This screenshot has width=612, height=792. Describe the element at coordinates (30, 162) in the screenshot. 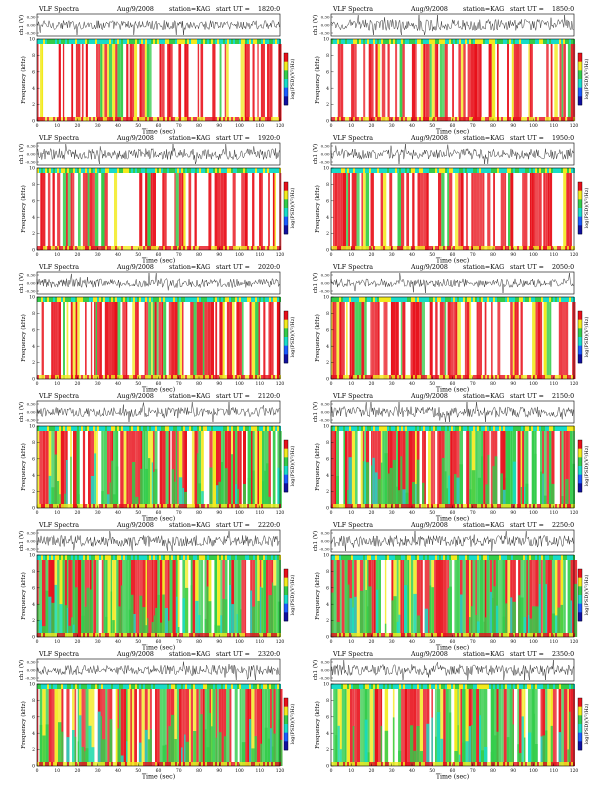

I see `ch-tick-label: -0.30` at that location.